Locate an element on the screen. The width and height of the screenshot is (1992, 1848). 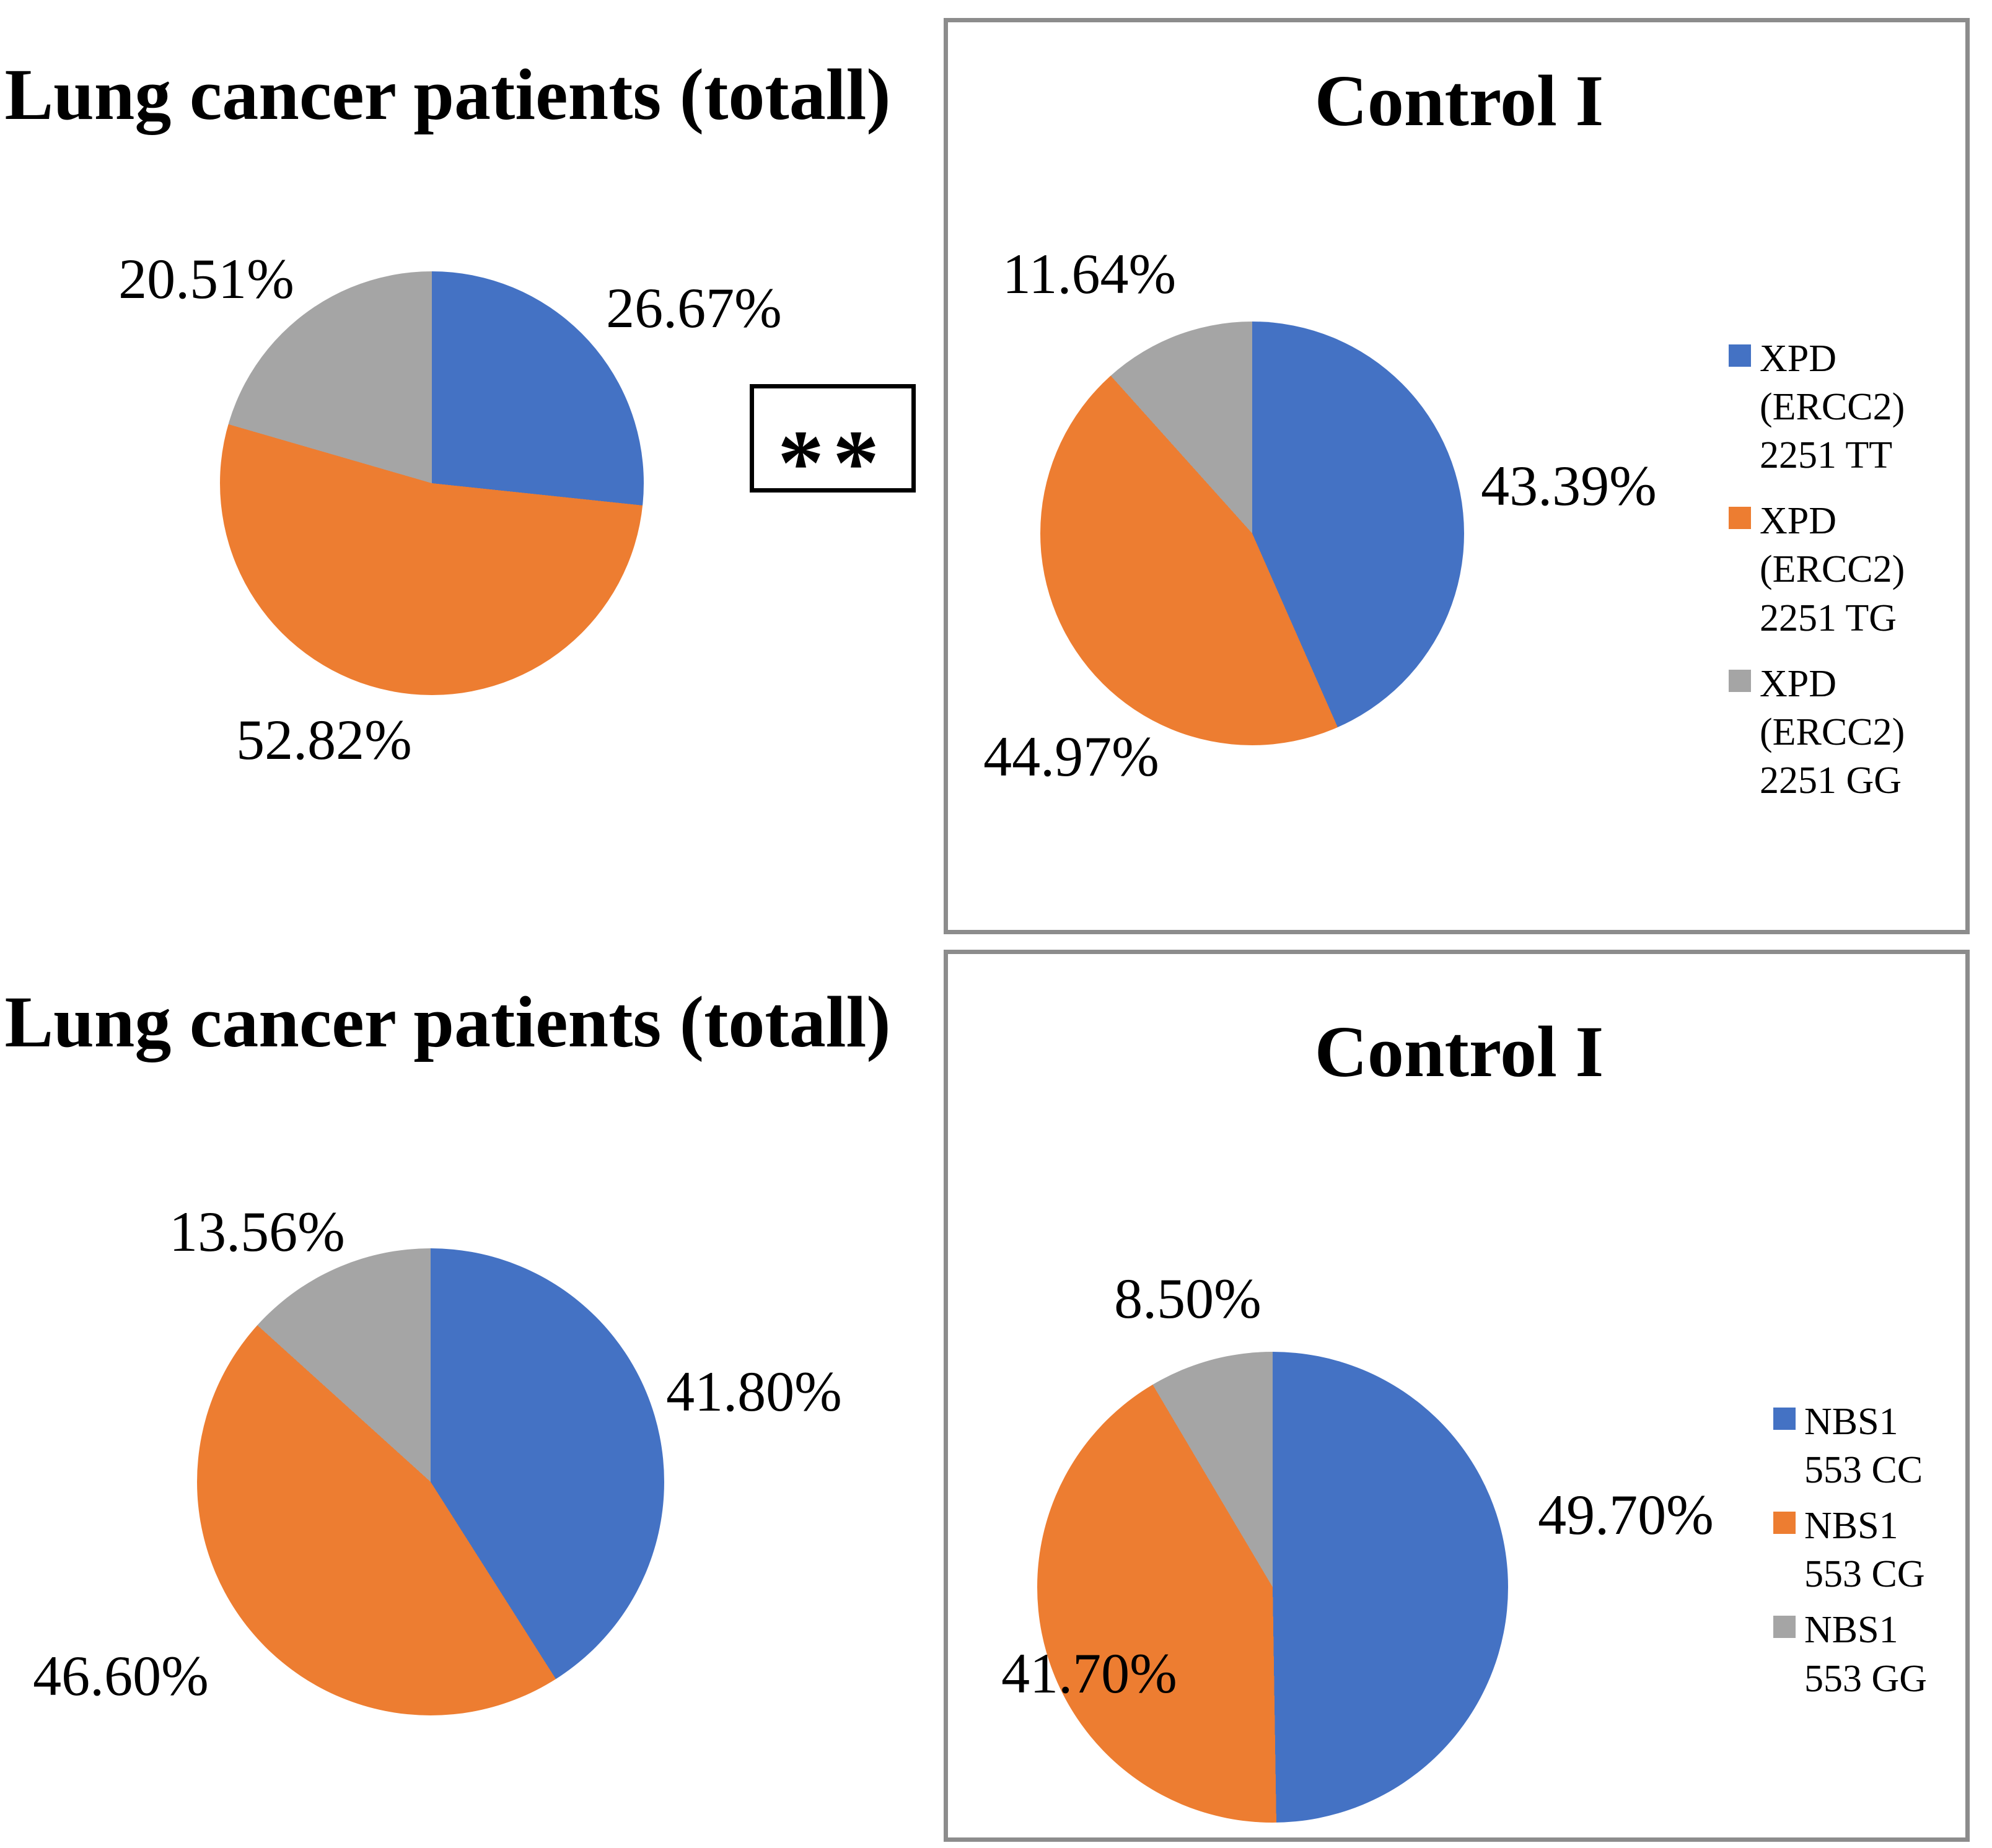
significance-marker-box: ** is located at coordinates (833, 446).